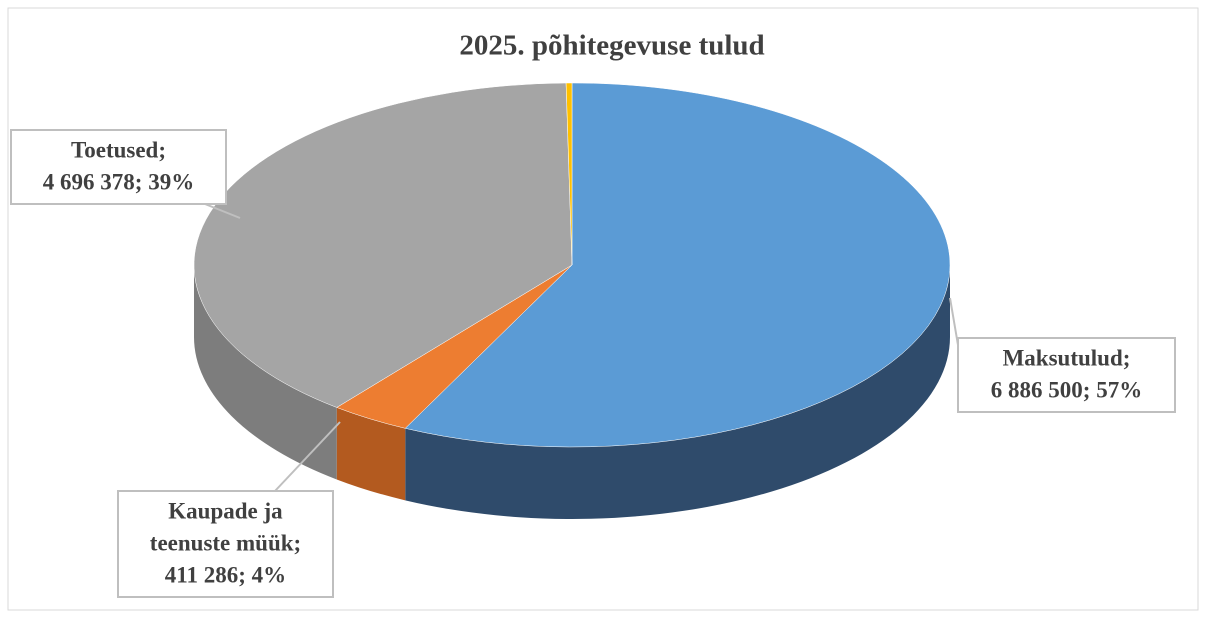  Describe the element at coordinates (1066, 389) in the screenshot. I see `data-label: 6 886 500; 57%` at that location.